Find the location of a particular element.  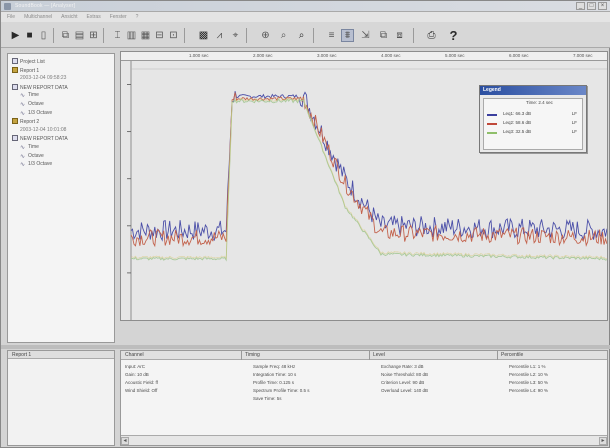

menu-file: File is located at coordinates (11, 17).